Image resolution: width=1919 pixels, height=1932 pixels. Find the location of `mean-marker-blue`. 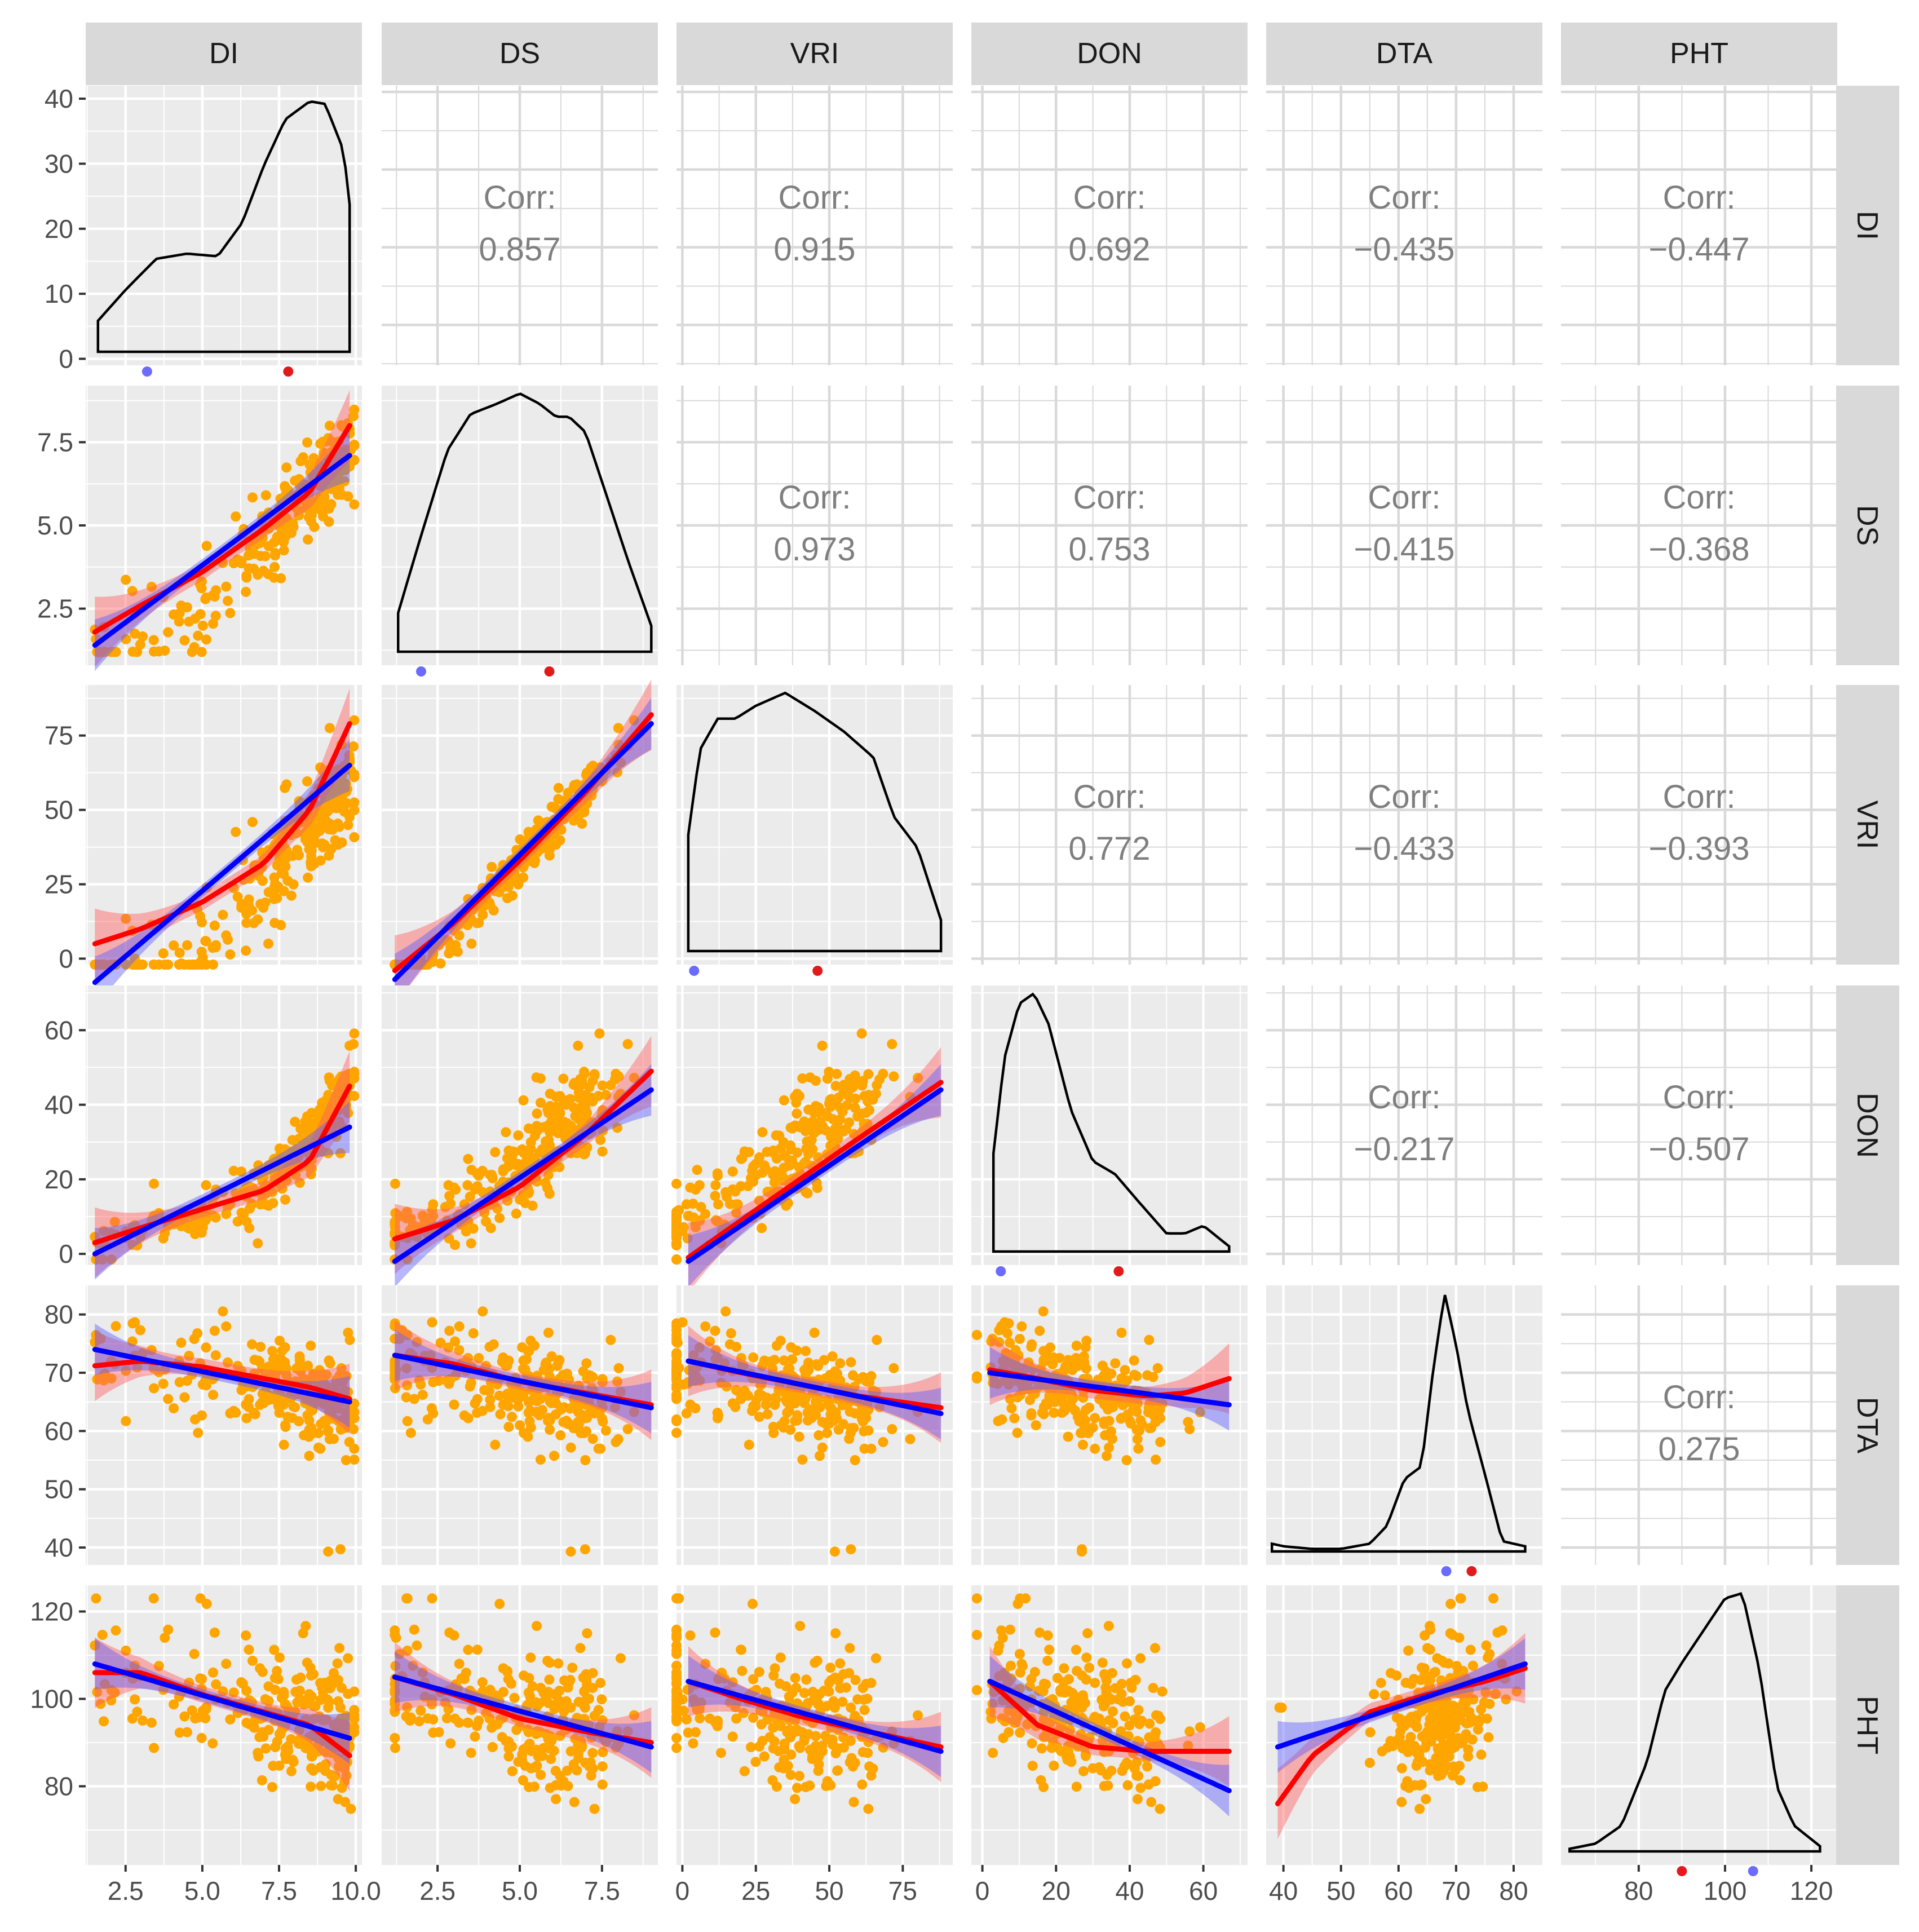

mean-marker-blue is located at coordinates (1447, 1571).